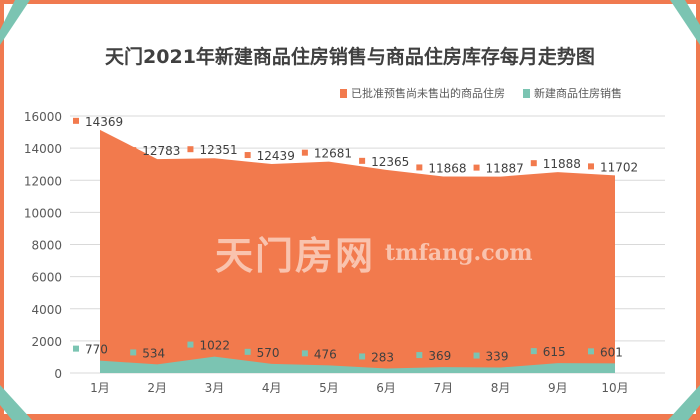 Image resolution: width=700 pixels, height=420 pixels. Describe the element at coordinates (684, 402) in the screenshot. I see `corner-ribbon-bottom-right` at that location.